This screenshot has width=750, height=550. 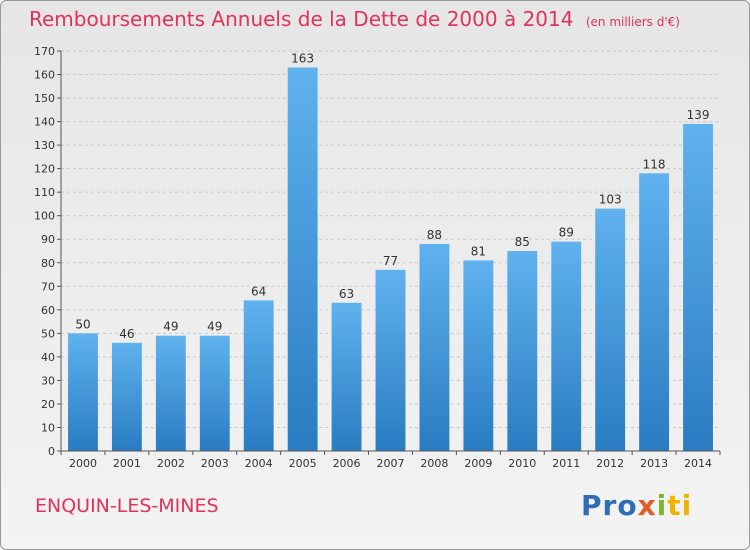 I want to click on y-tick-label: 150, so click(x=44, y=98).